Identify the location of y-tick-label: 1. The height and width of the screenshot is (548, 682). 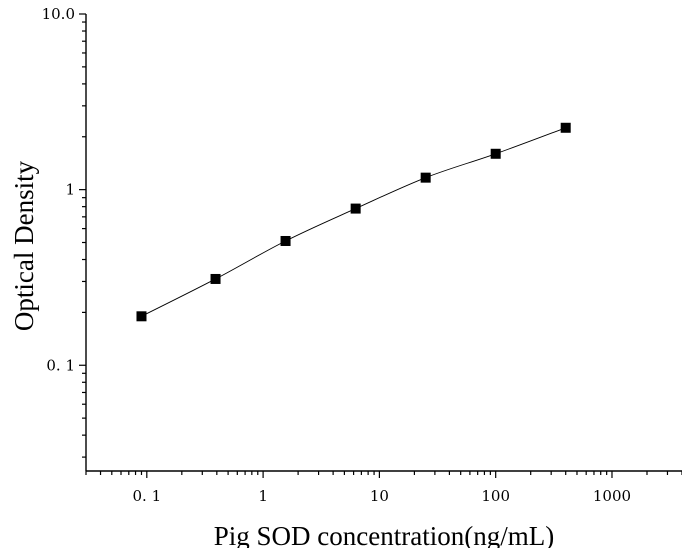
(70, 190).